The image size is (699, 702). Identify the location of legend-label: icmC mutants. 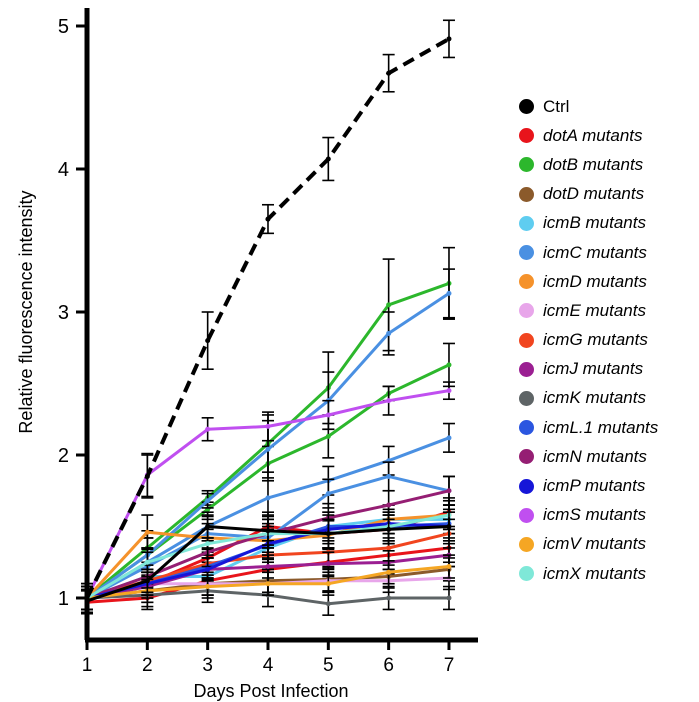
(595, 252).